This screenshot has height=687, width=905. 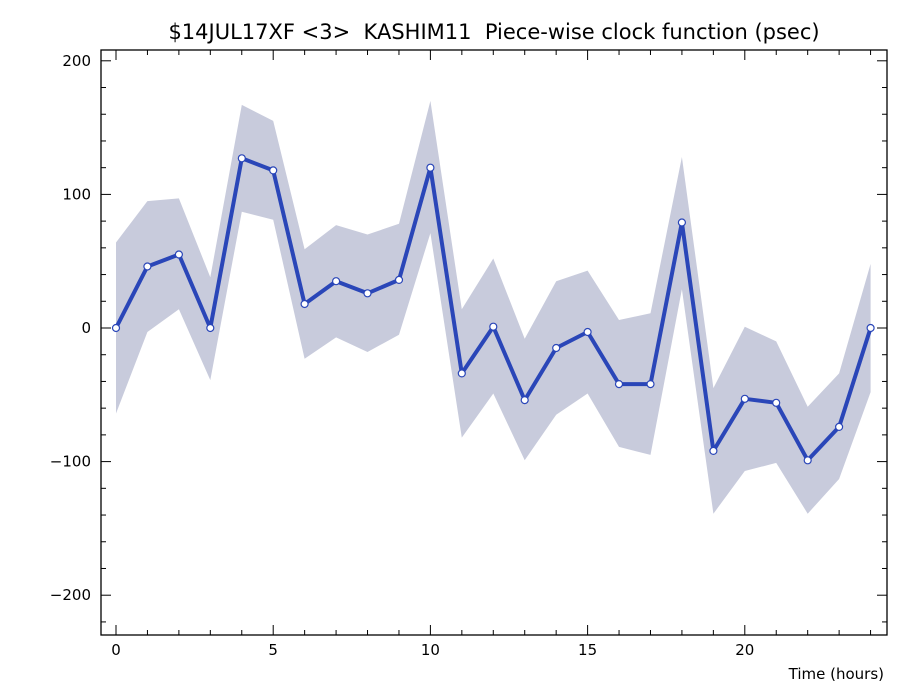 I want to click on x-tick-label: 0, so click(x=116, y=650).